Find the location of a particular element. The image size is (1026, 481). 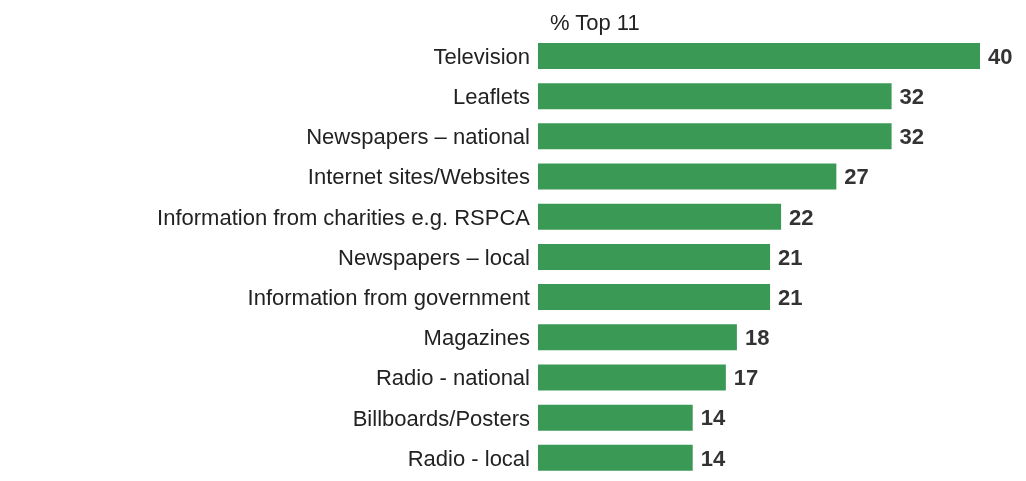

chart-title: % Top 11 is located at coordinates (595, 23).